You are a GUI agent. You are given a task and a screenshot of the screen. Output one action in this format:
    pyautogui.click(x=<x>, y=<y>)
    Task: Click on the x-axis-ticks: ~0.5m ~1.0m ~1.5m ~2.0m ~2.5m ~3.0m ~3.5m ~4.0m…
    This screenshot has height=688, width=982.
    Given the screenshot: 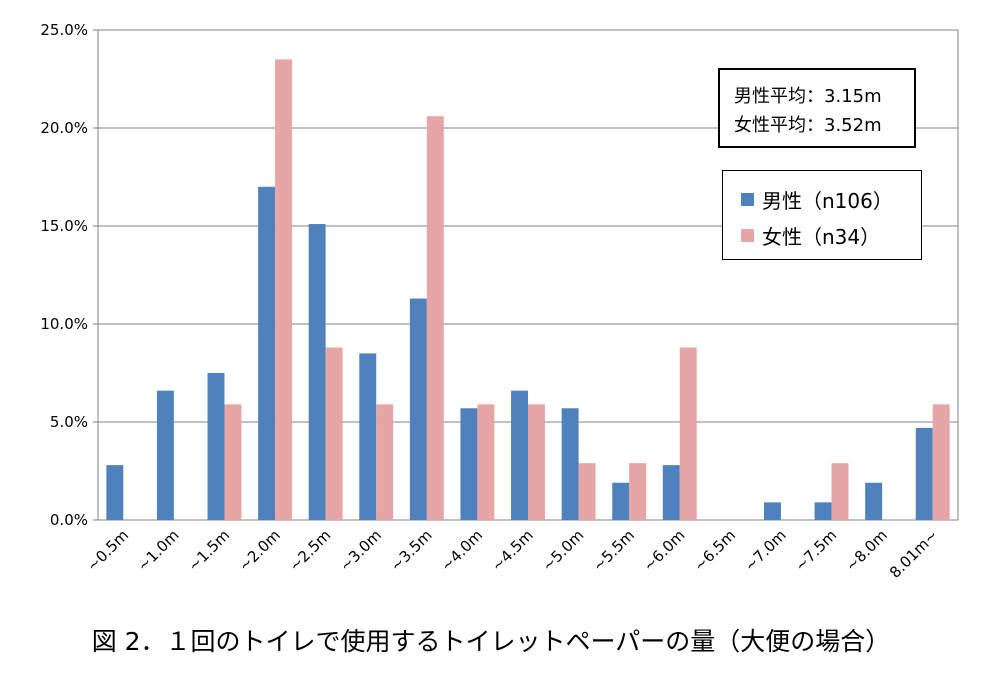 What is the action you would take?
    pyautogui.click(x=512, y=554)
    